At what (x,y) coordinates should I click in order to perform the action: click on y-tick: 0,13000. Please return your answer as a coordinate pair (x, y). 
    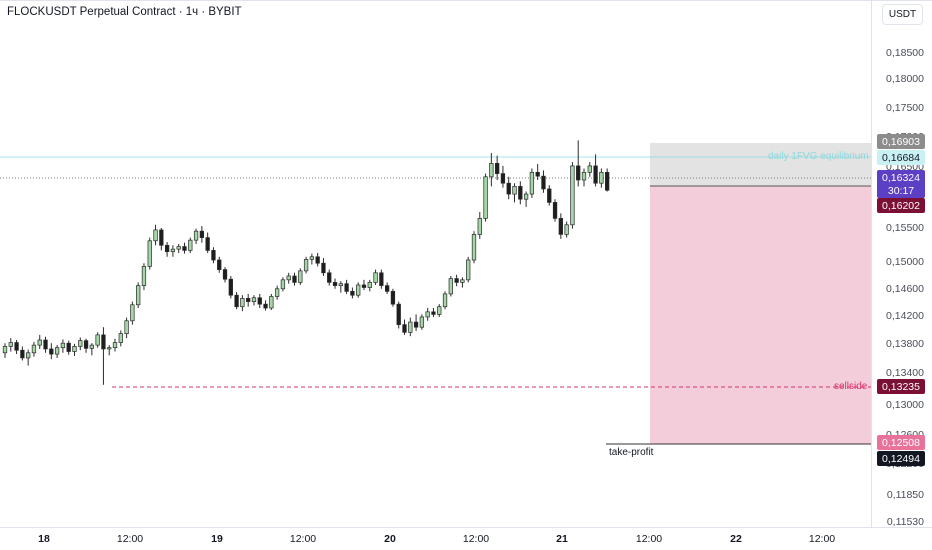
    Looking at the image, I should click on (905, 405).